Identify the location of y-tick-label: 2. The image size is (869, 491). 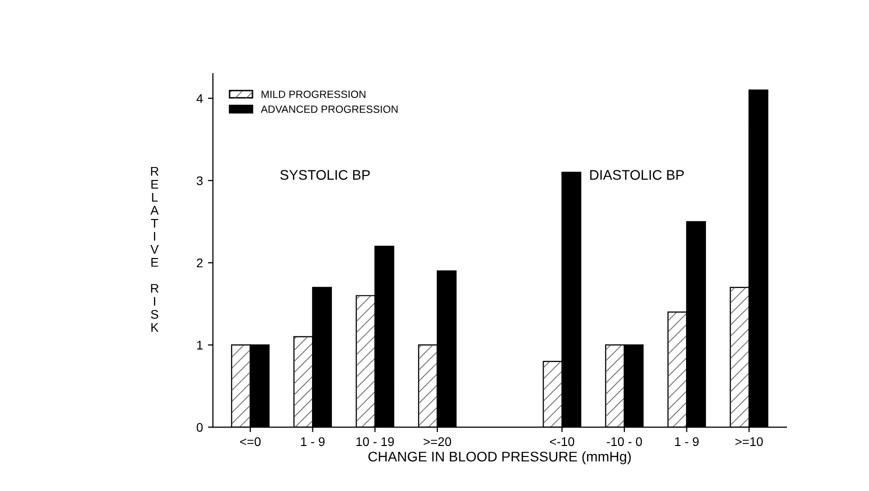
(199, 263).